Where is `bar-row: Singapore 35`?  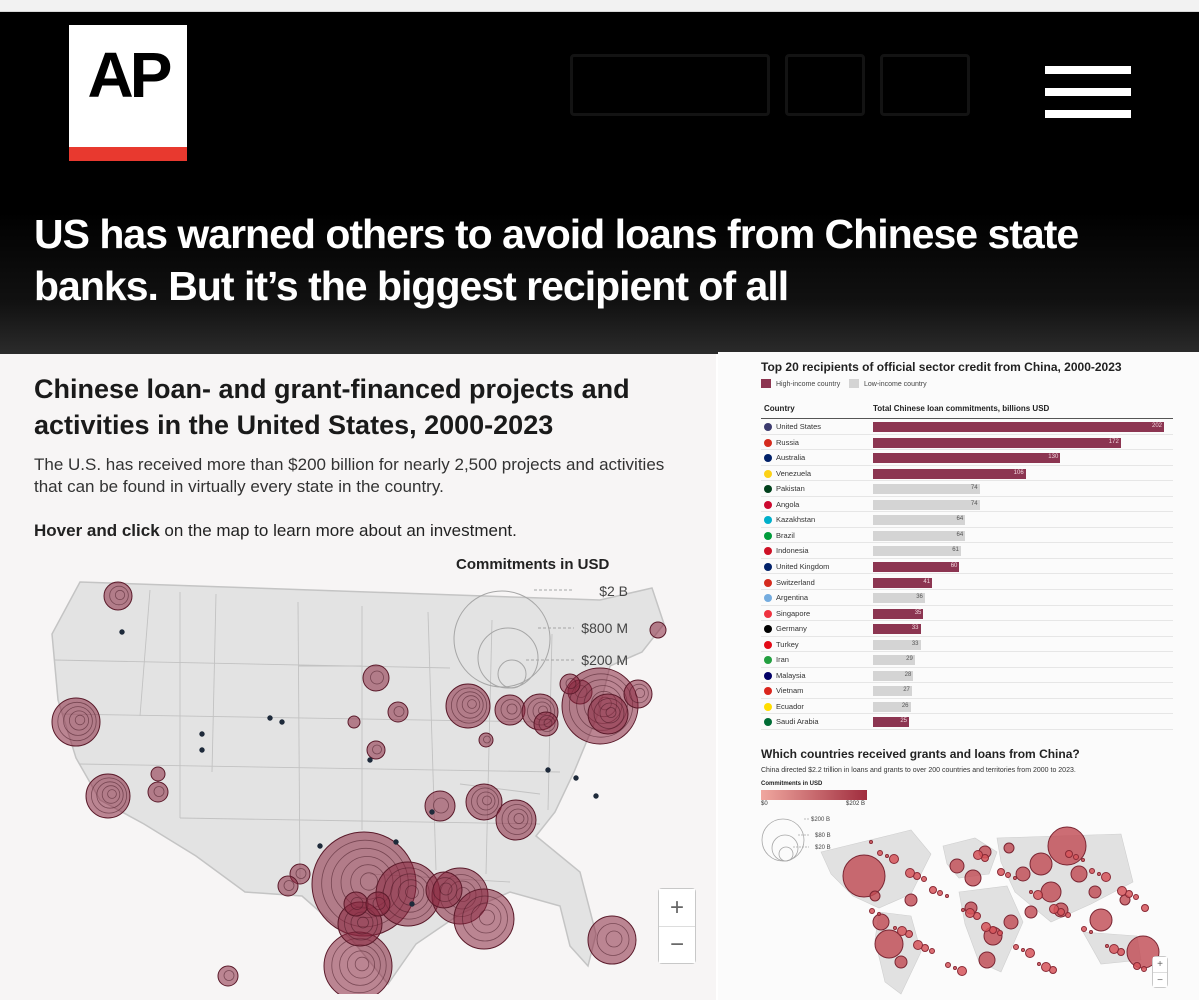
bar-row: Singapore 35 is located at coordinates (967, 614).